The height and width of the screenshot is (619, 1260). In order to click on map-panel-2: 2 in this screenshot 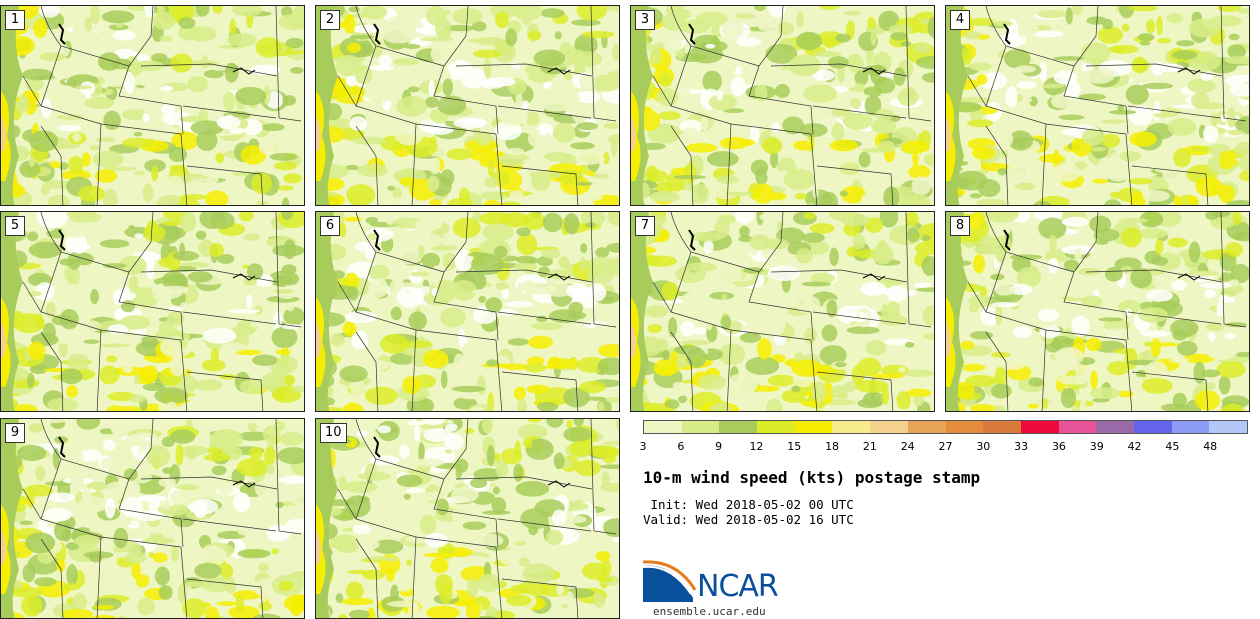, I will do `click(467, 105)`.